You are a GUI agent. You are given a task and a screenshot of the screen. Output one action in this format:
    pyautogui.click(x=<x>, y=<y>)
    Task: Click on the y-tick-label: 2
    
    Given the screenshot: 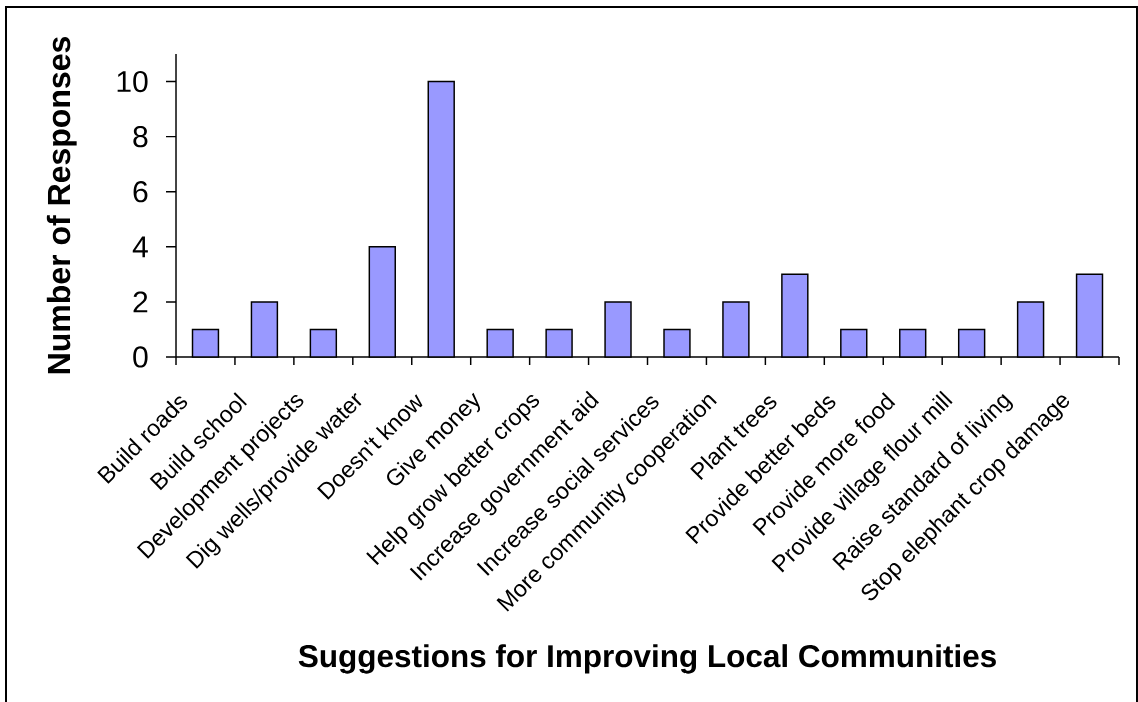 What is the action you would take?
    pyautogui.click(x=140, y=302)
    